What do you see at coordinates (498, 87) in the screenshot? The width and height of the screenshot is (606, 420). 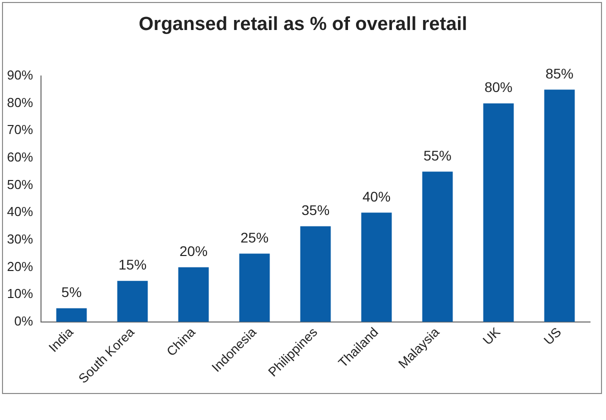 I see `data-label: 80%` at bounding box center [498, 87].